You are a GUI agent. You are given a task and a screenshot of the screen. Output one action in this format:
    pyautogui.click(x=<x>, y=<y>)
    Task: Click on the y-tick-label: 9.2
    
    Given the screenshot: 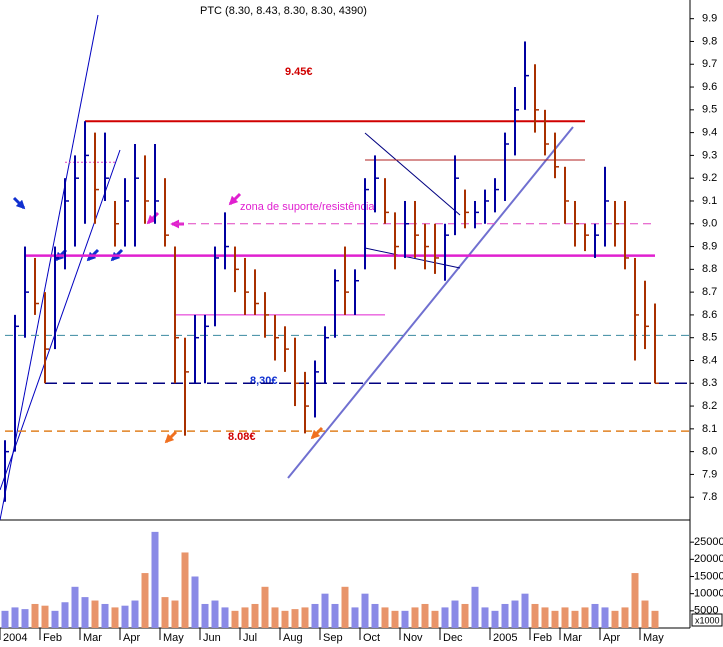 What is the action you would take?
    pyautogui.click(x=709, y=178)
    